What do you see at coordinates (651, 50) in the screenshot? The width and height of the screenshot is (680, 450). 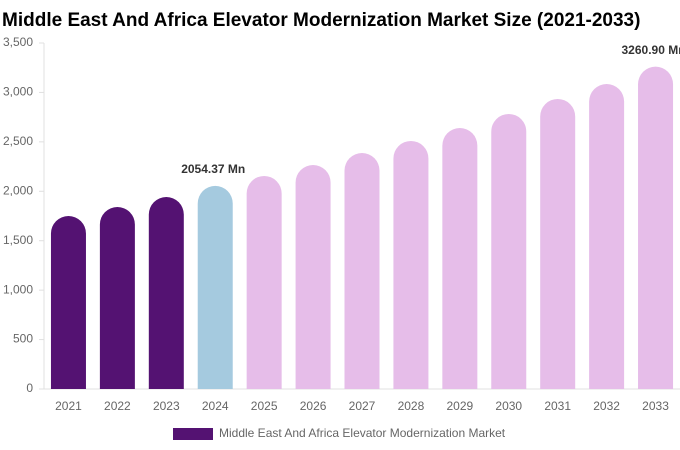 I see `value-label: 3260.90 Mn` at bounding box center [651, 50].